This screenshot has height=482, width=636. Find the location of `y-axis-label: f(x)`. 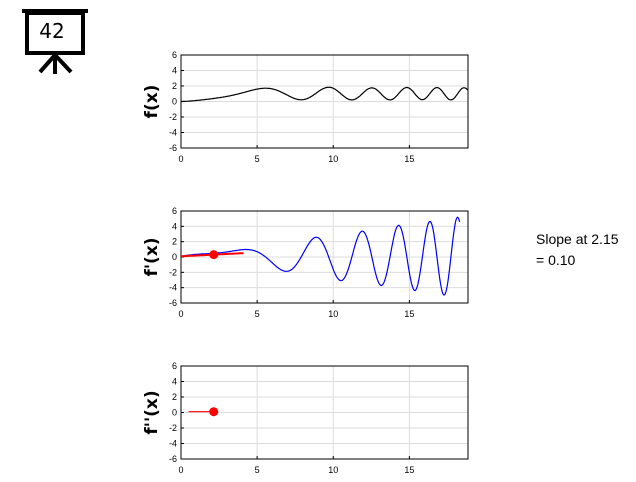

y-axis-label: f(x) is located at coordinates (152, 102).